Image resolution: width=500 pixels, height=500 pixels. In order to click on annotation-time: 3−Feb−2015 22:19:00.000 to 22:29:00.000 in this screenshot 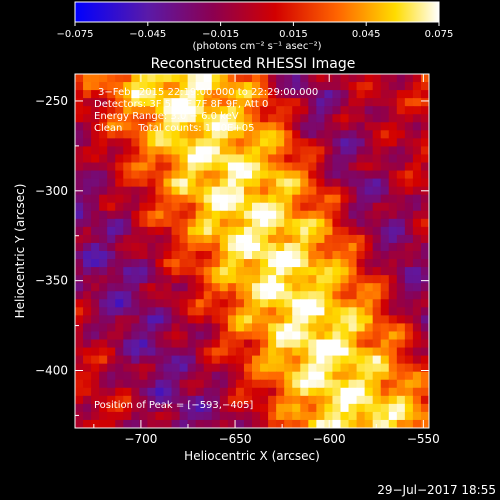, I will do `click(208, 92)`.